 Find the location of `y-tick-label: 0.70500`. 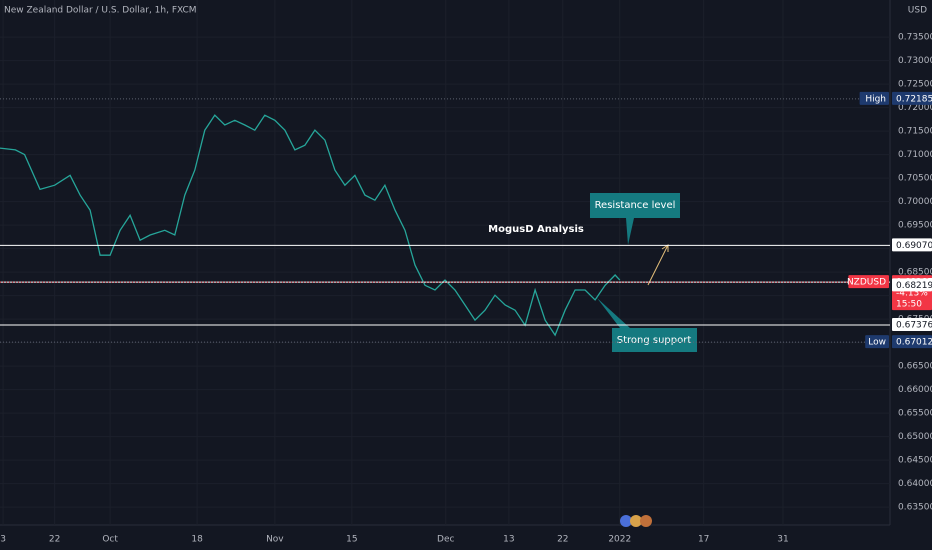

y-tick-label: 0.70500 is located at coordinates (915, 179).